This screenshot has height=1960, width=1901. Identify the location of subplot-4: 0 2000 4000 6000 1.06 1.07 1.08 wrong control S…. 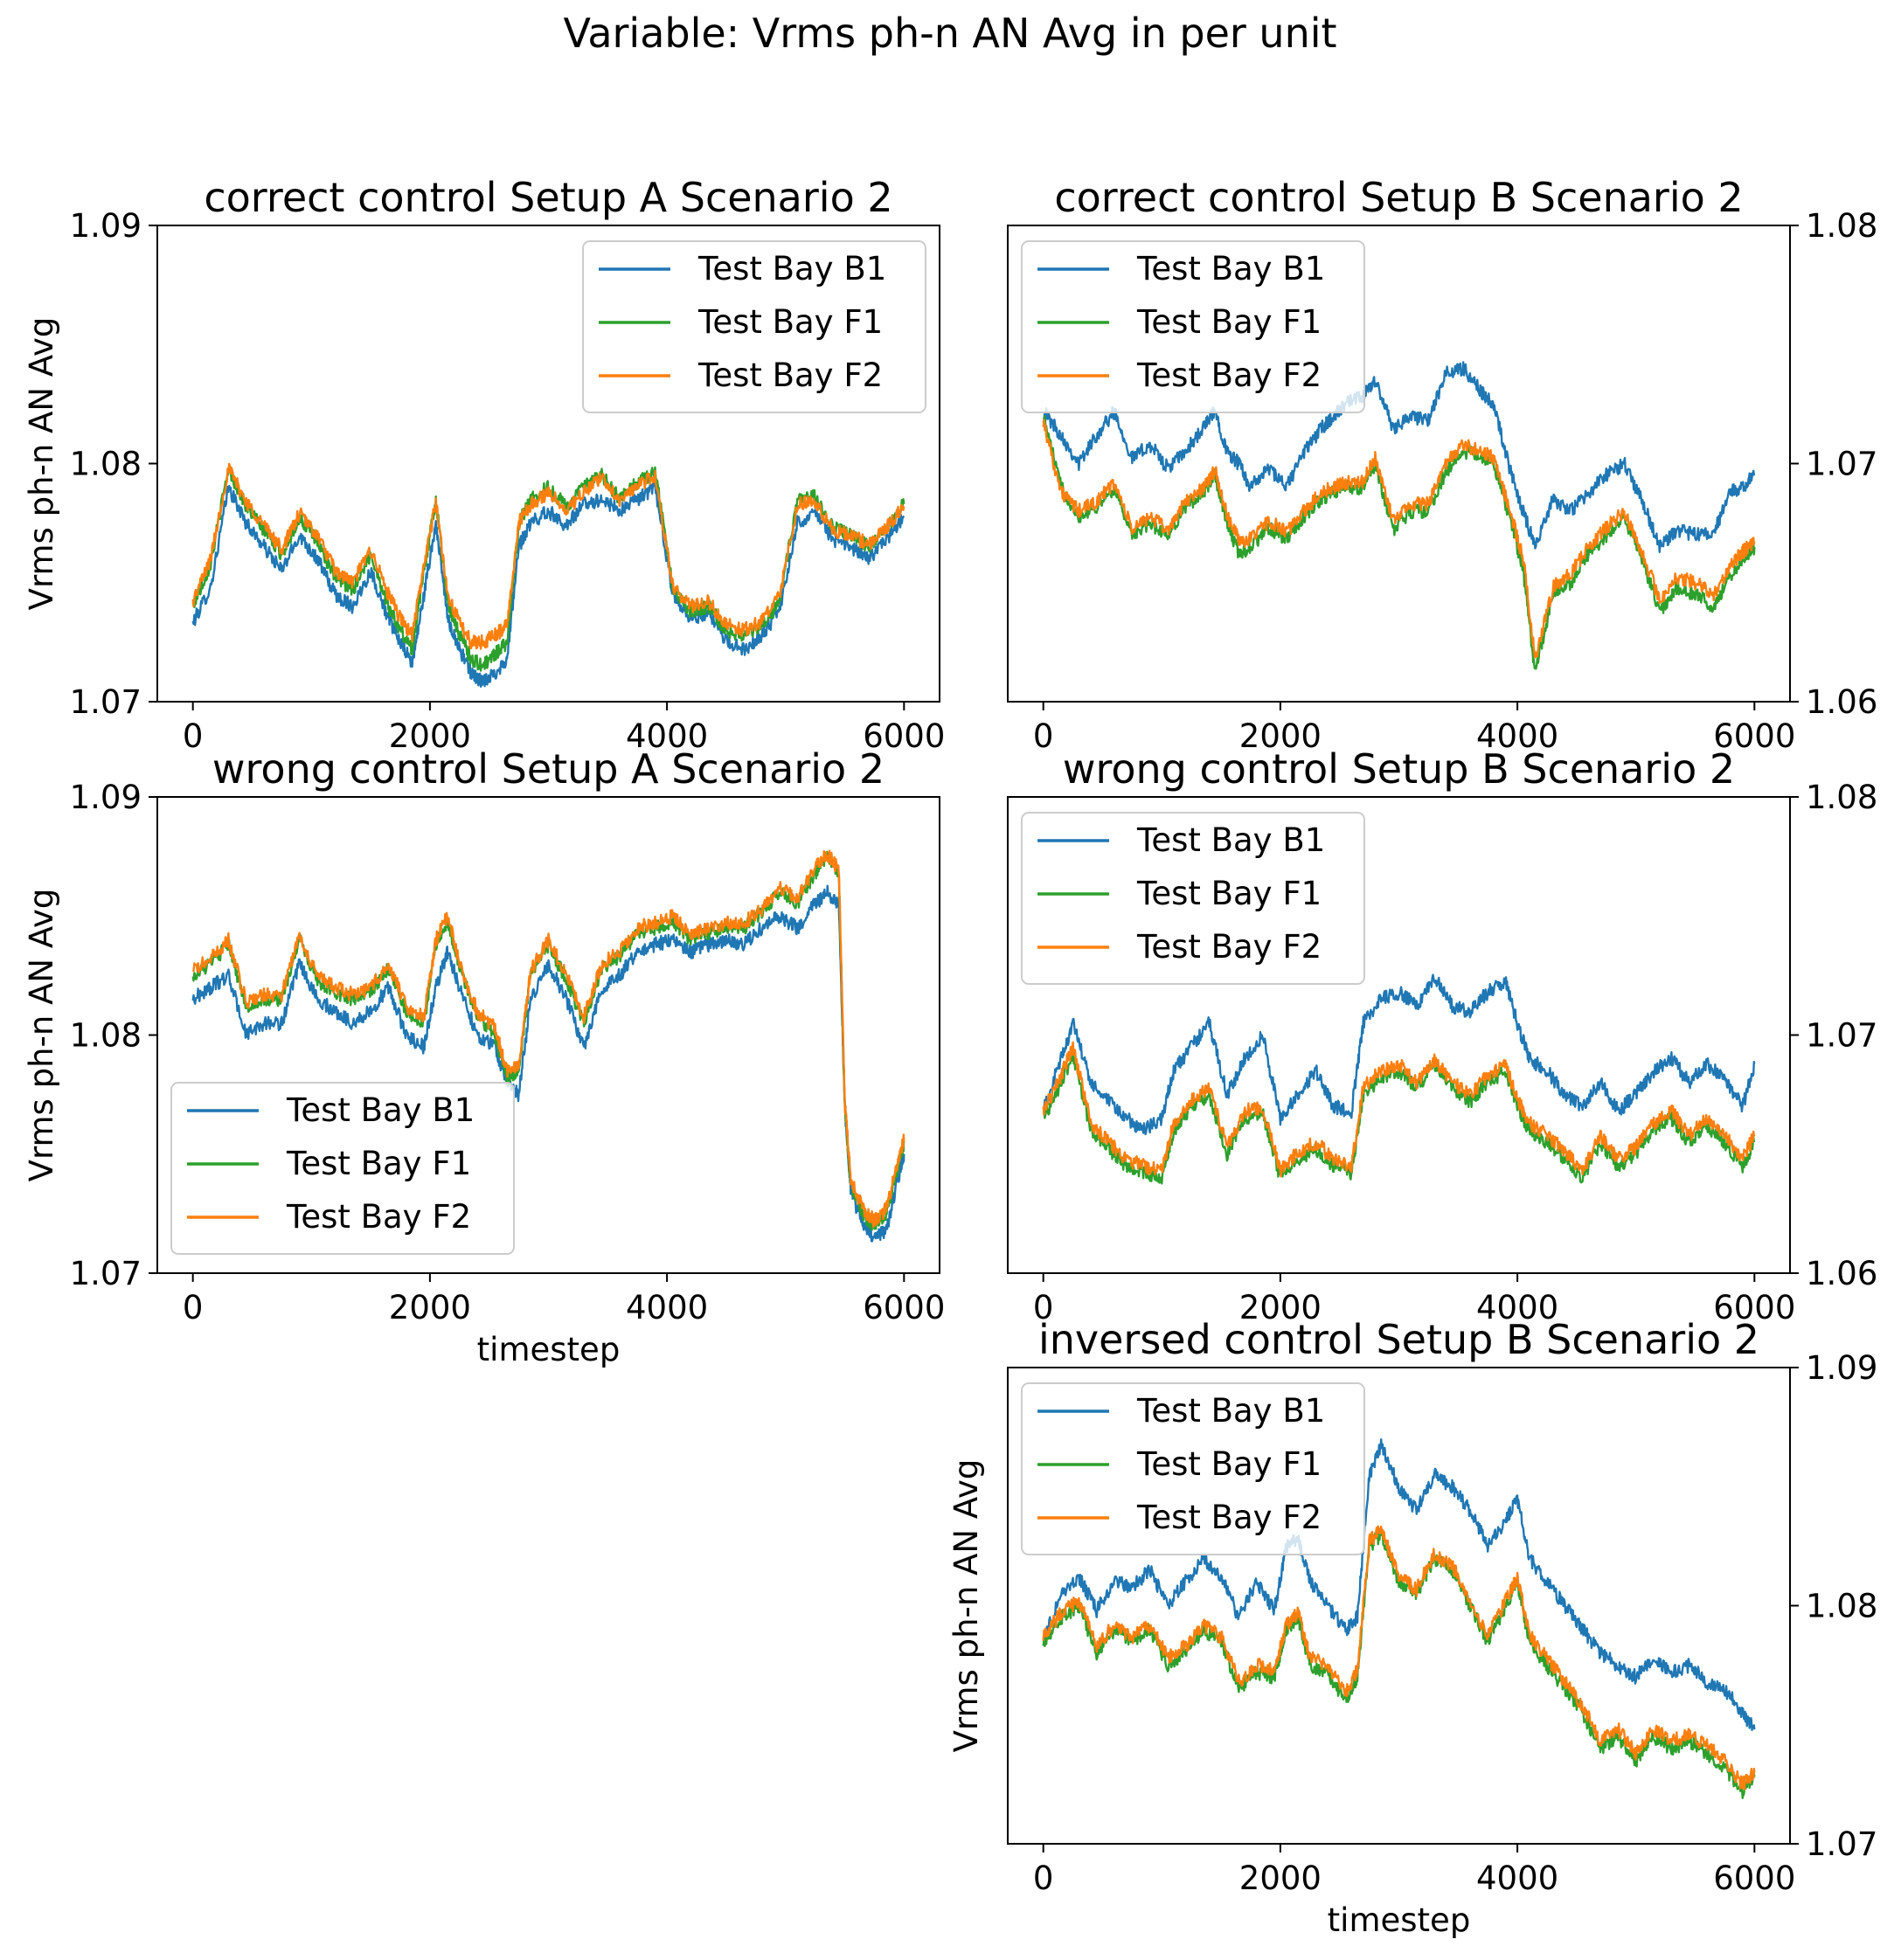
(1442, 1035).